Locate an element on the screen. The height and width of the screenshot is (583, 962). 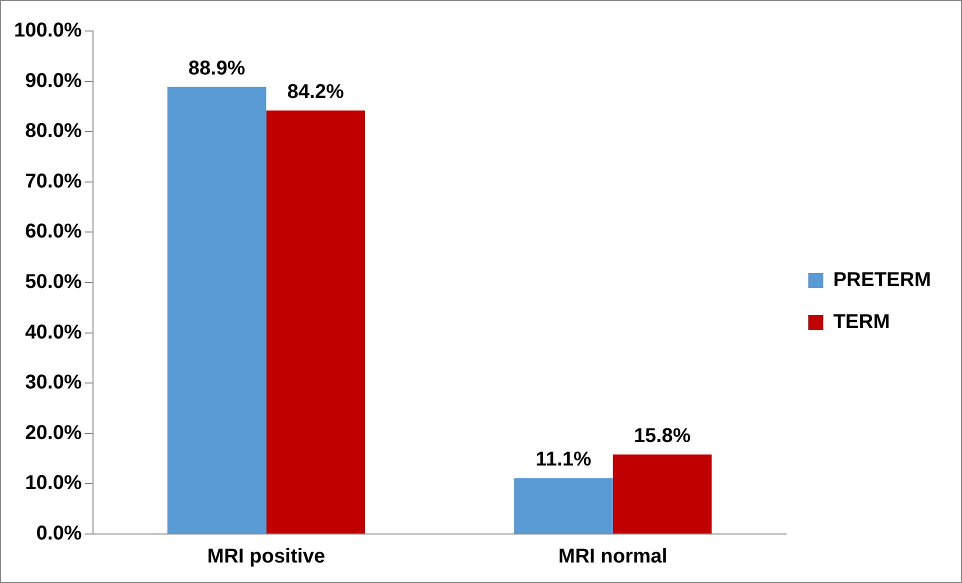
y-tick-label: 80.0% is located at coordinates (53, 131).